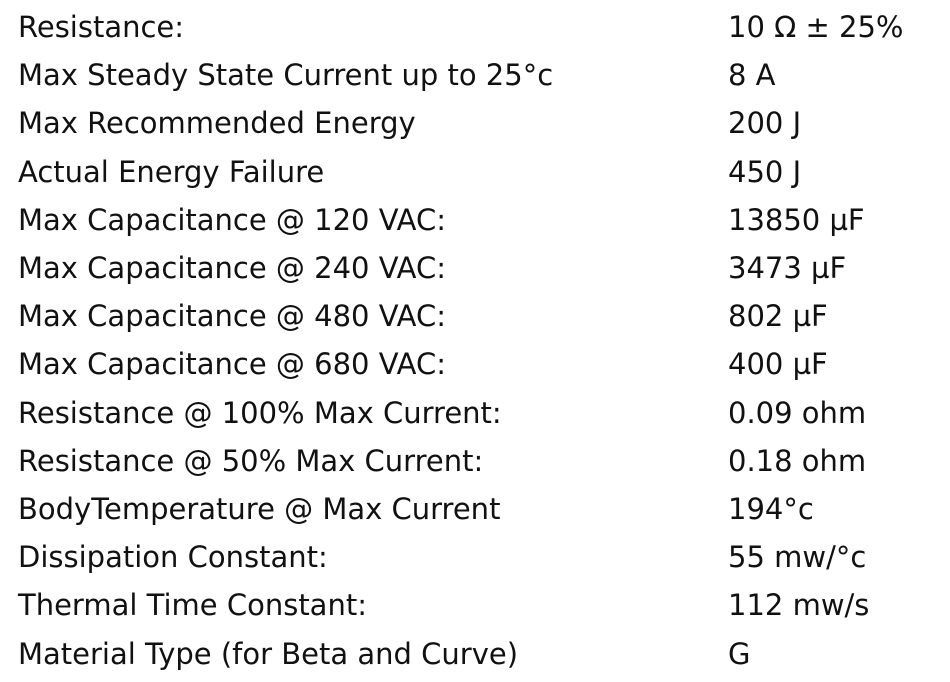 The height and width of the screenshot is (682, 950). Describe the element at coordinates (765, 123) in the screenshot. I see `spec-value: 200 J` at that location.